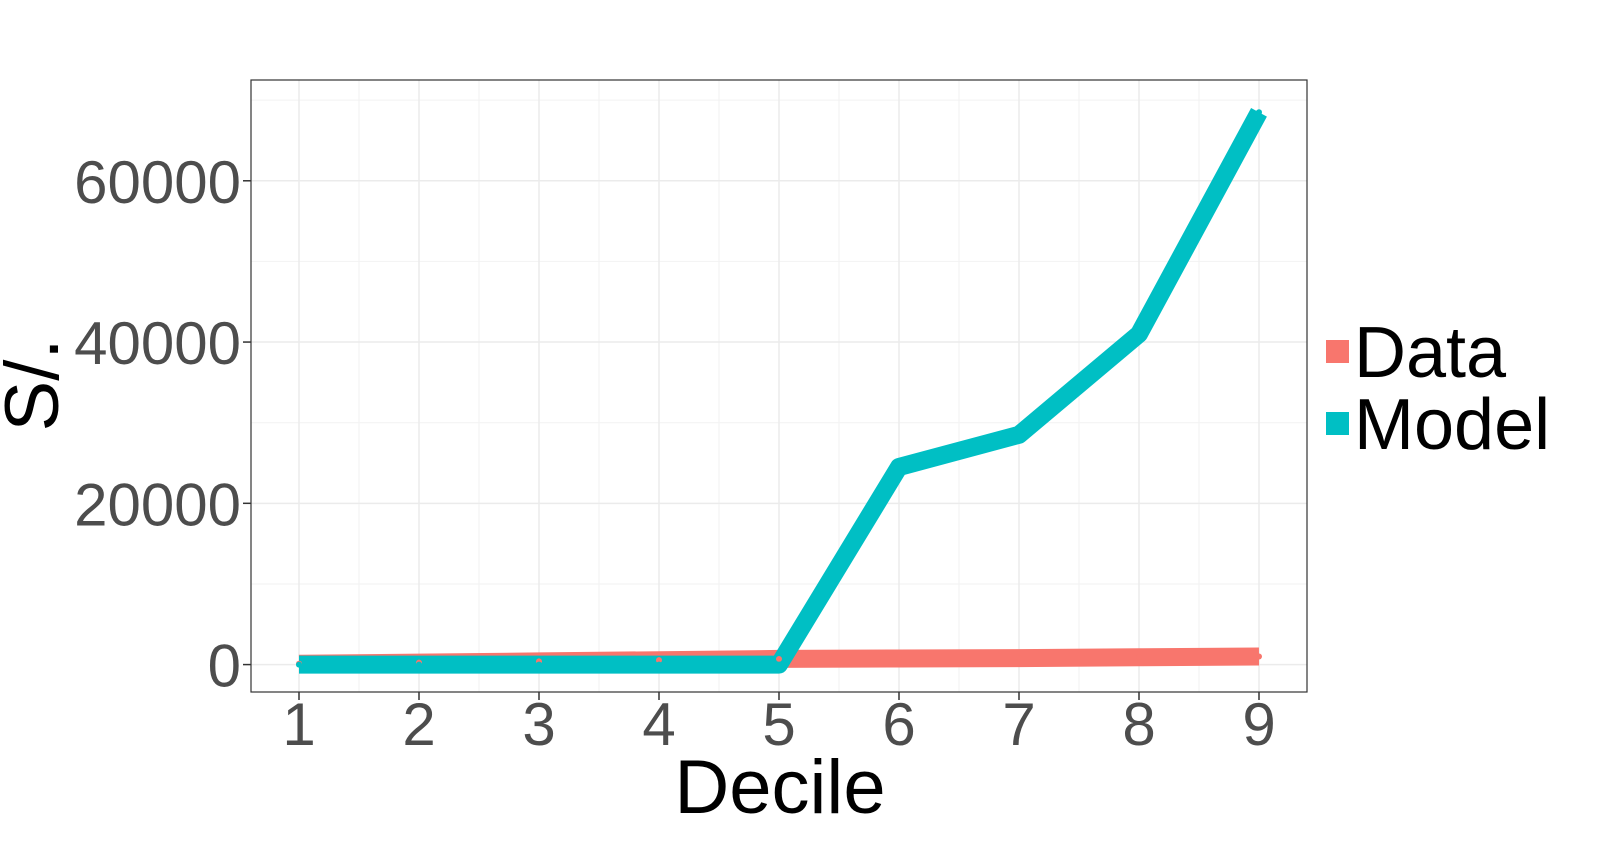 The image size is (1600, 850). Describe the element at coordinates (418, 724) in the screenshot. I see `x-tick-label: 2` at that location.